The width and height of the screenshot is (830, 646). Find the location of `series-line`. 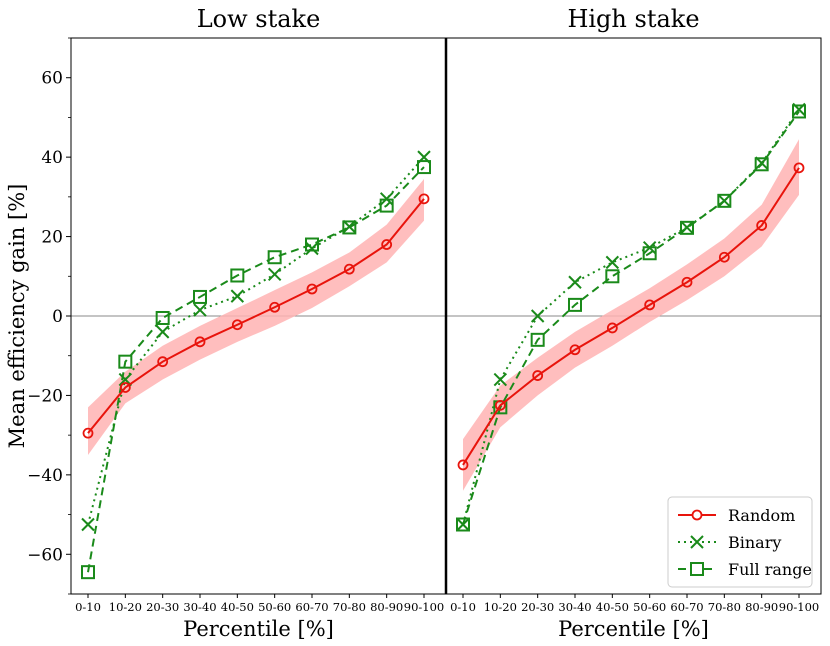

series-line is located at coordinates (256, 316).